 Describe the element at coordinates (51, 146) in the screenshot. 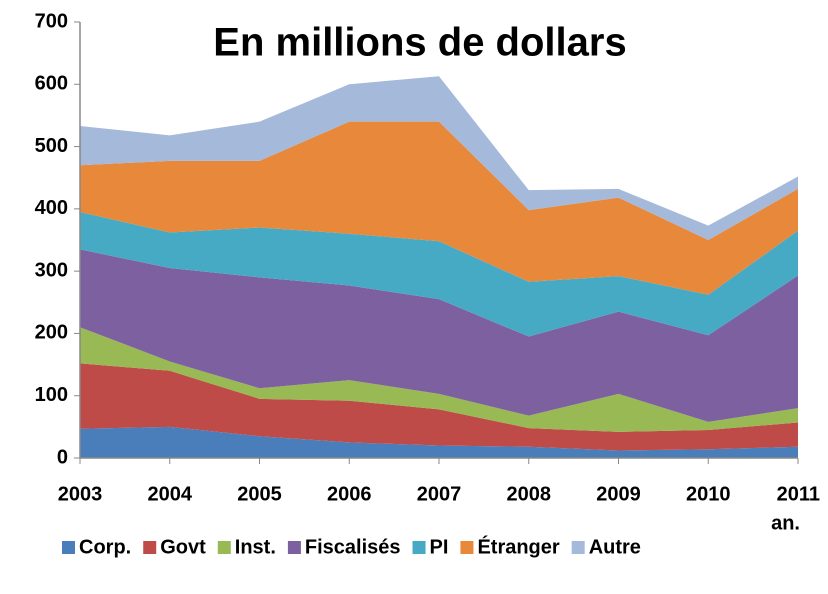

I see `y-tick-label: 500` at that location.